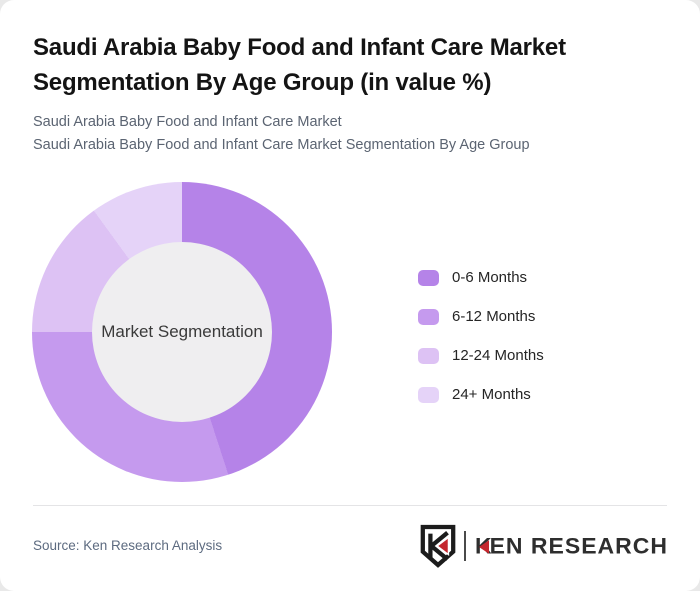 The image size is (700, 591). Describe the element at coordinates (491, 394) in the screenshot. I see `legend-label: 24+ Months` at that location.